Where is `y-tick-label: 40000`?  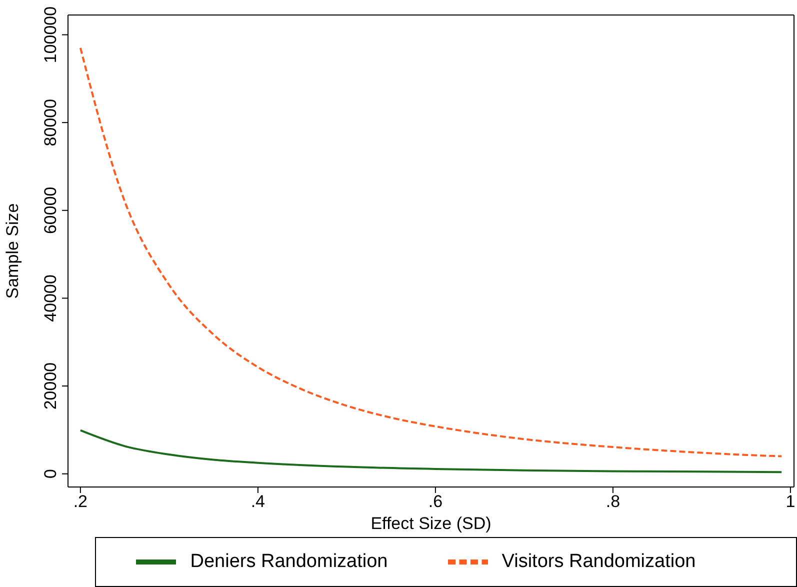 y-tick-label: 40000 is located at coordinates (50, 298).